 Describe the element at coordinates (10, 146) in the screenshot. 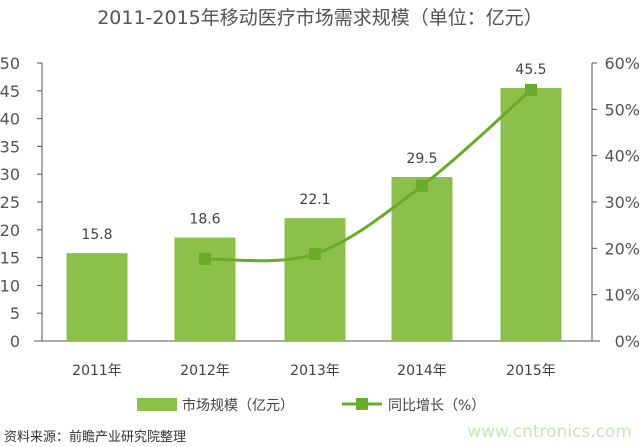

I see `y-tick-label: 35` at that location.